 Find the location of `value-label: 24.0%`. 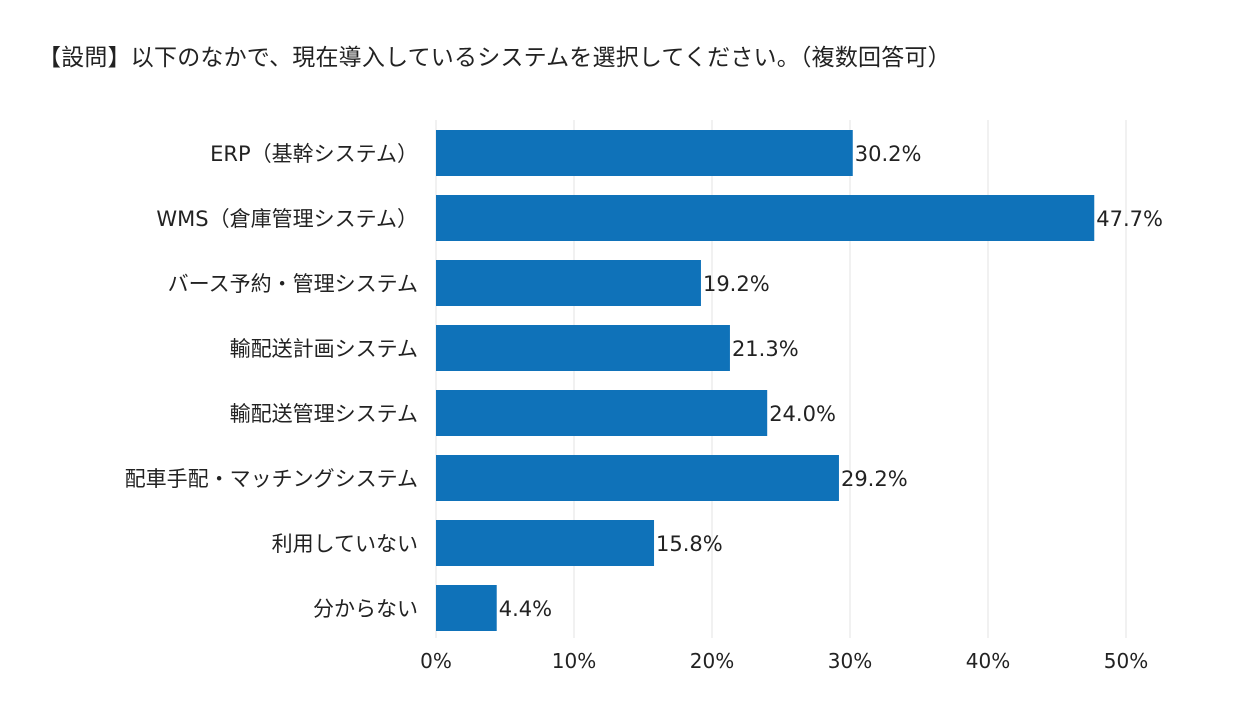

value-label: 24.0% is located at coordinates (802, 414).